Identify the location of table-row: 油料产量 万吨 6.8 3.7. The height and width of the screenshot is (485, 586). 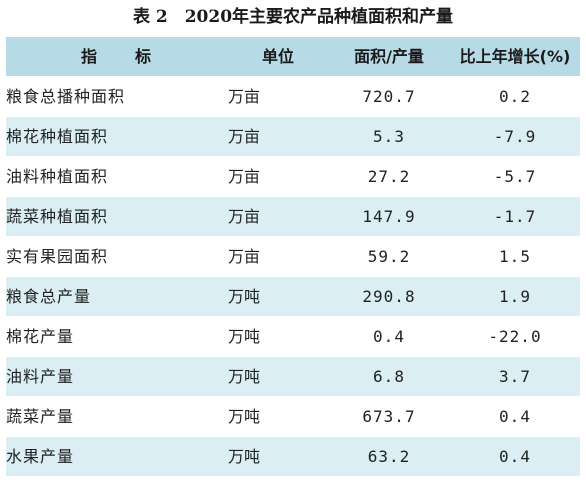
(293, 376).